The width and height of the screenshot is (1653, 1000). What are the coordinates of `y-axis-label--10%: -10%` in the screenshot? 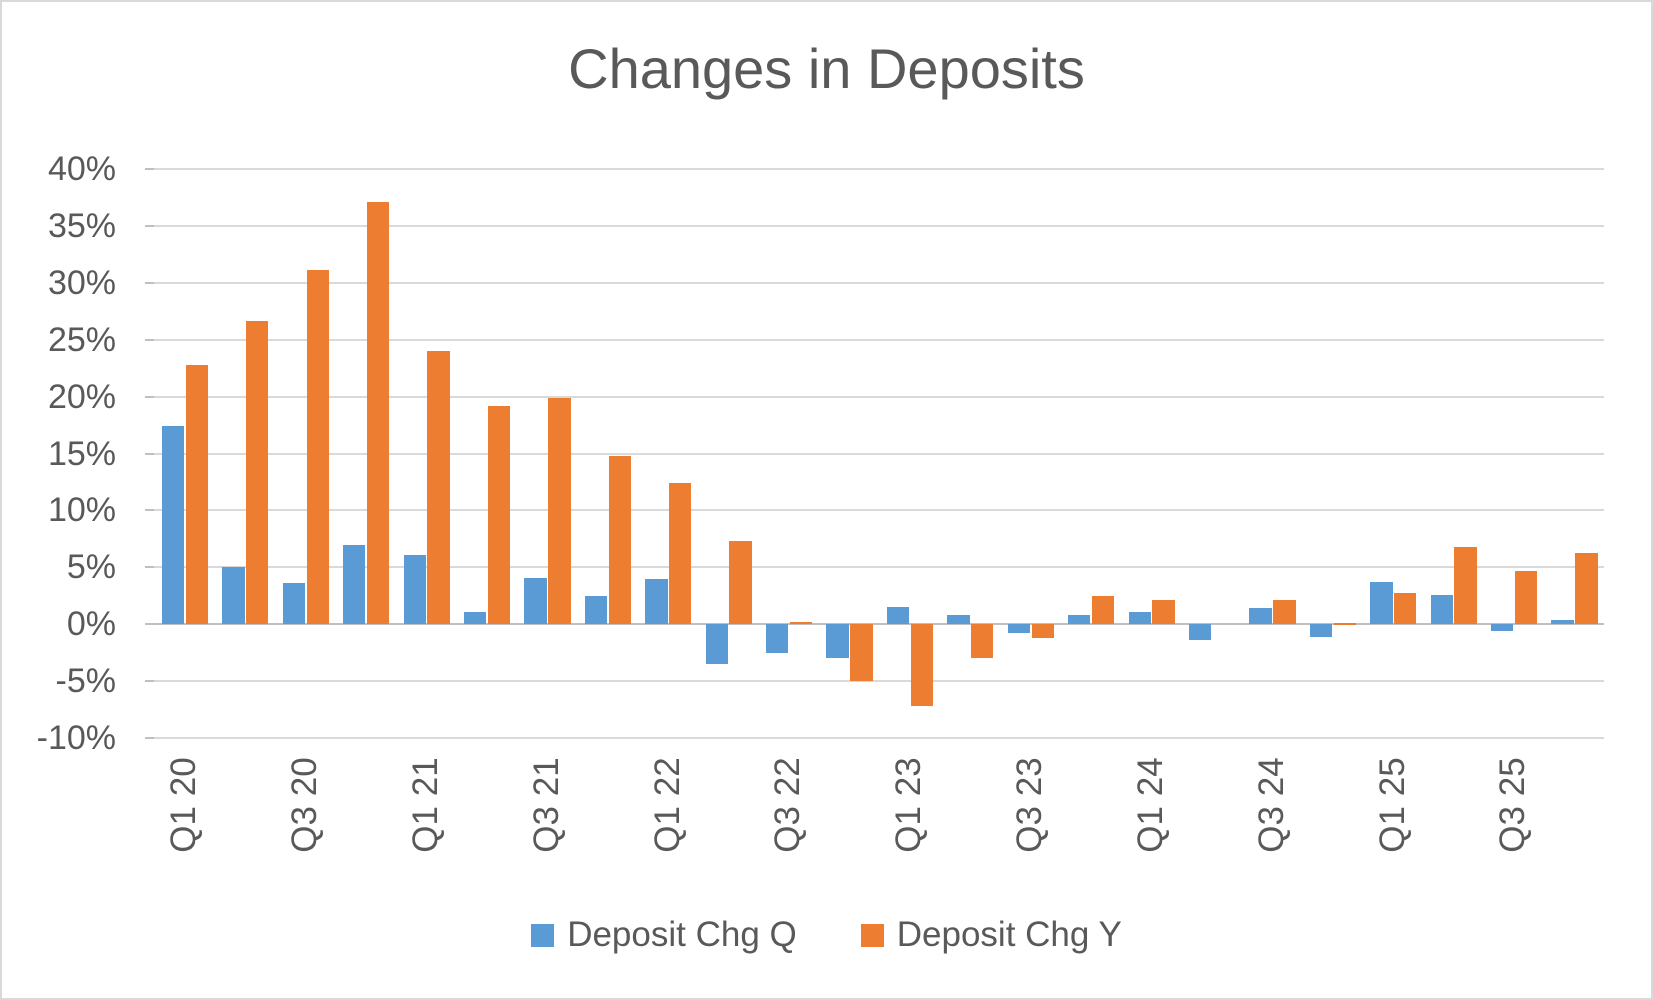 It's located at (76, 738).